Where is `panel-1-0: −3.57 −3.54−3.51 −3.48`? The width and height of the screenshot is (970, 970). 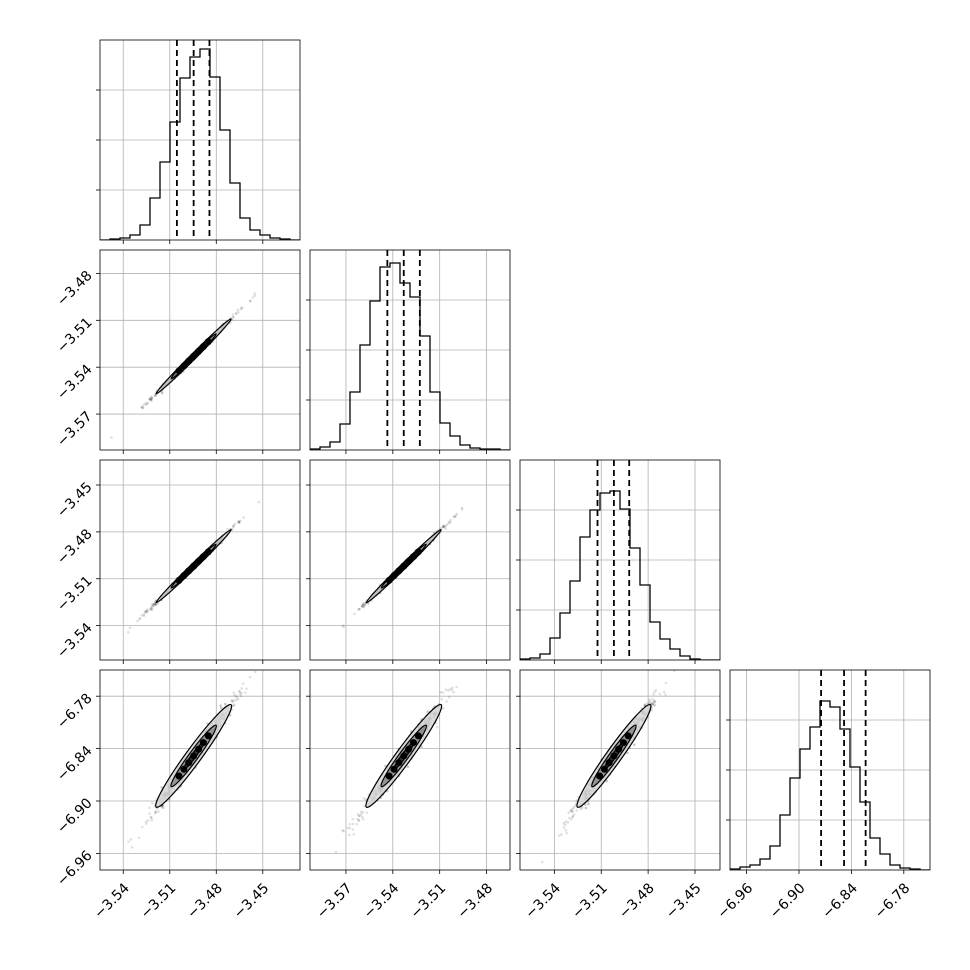 panel-1-0: −3.57 −3.54−3.51 −3.48 is located at coordinates (177, 351).